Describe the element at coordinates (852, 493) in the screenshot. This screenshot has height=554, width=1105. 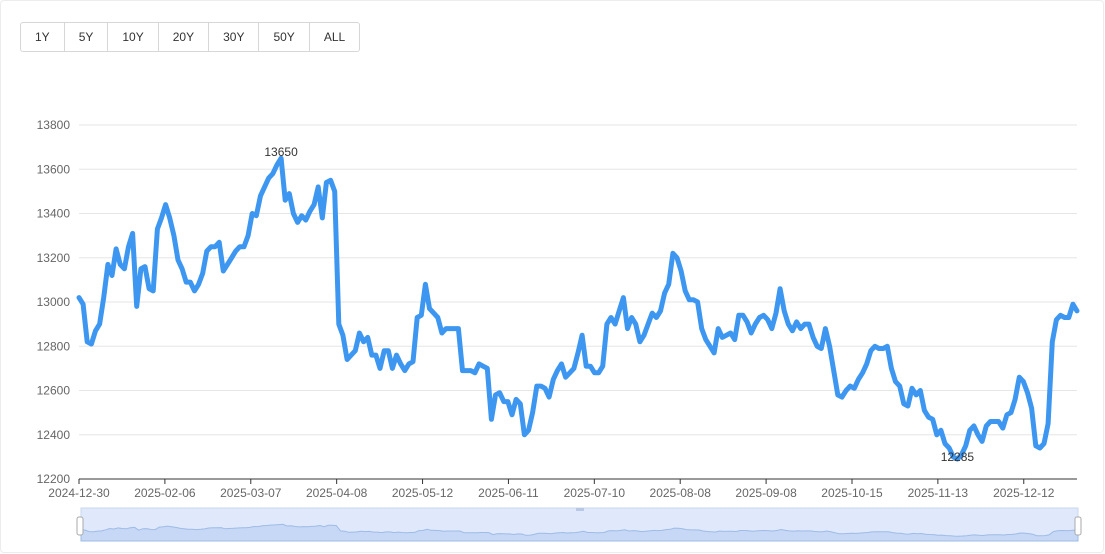
I see `x-tick-label: 2025-10-15` at that location.